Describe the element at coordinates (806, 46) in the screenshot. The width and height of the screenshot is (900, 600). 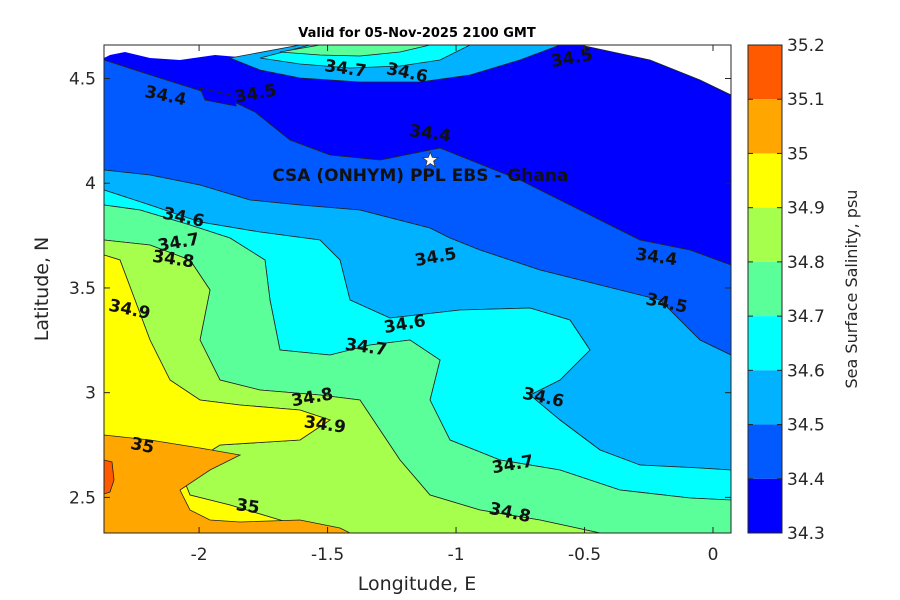
I see `colorbar-tick-label: 35.2` at that location.